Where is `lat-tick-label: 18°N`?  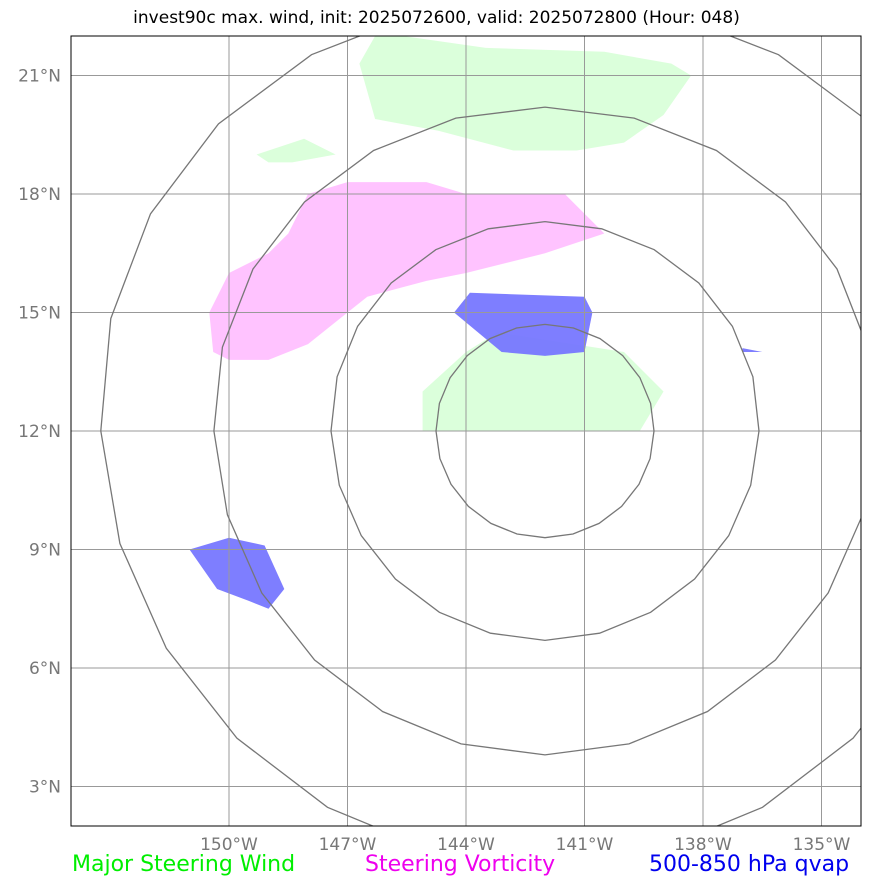 lat-tick-label: 18°N is located at coordinates (39, 195).